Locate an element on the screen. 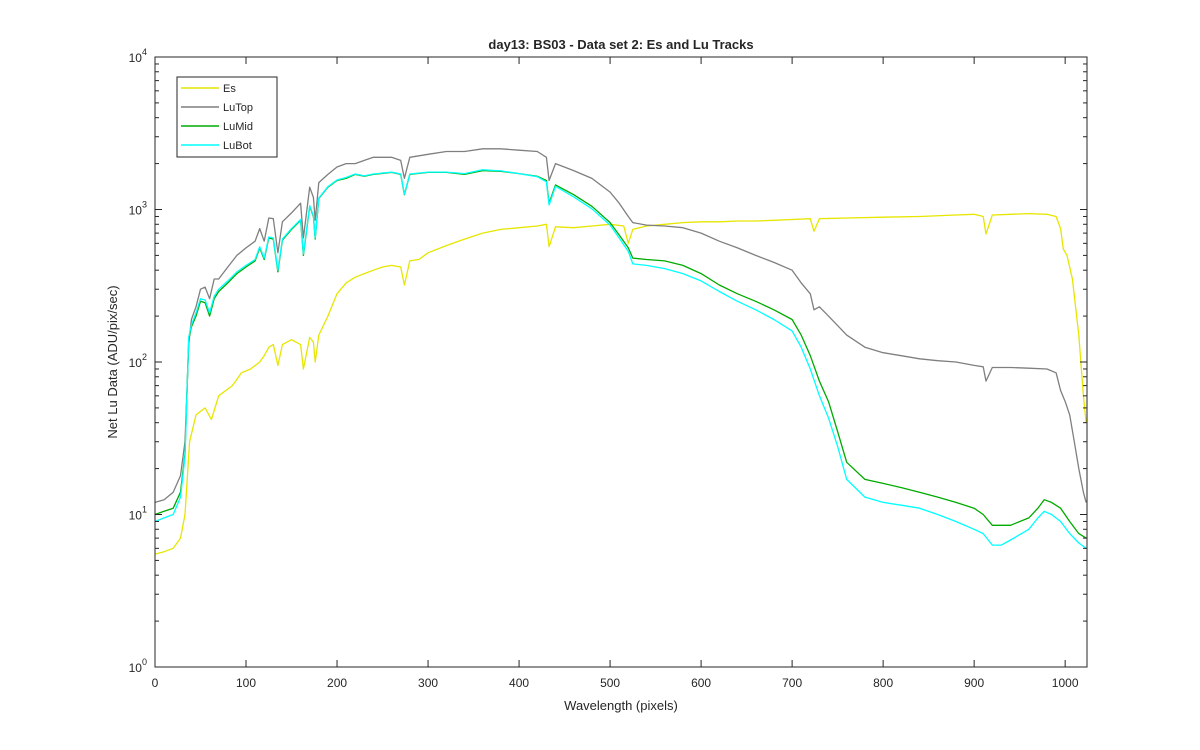  x-tick-label: 100 is located at coordinates (246, 683).